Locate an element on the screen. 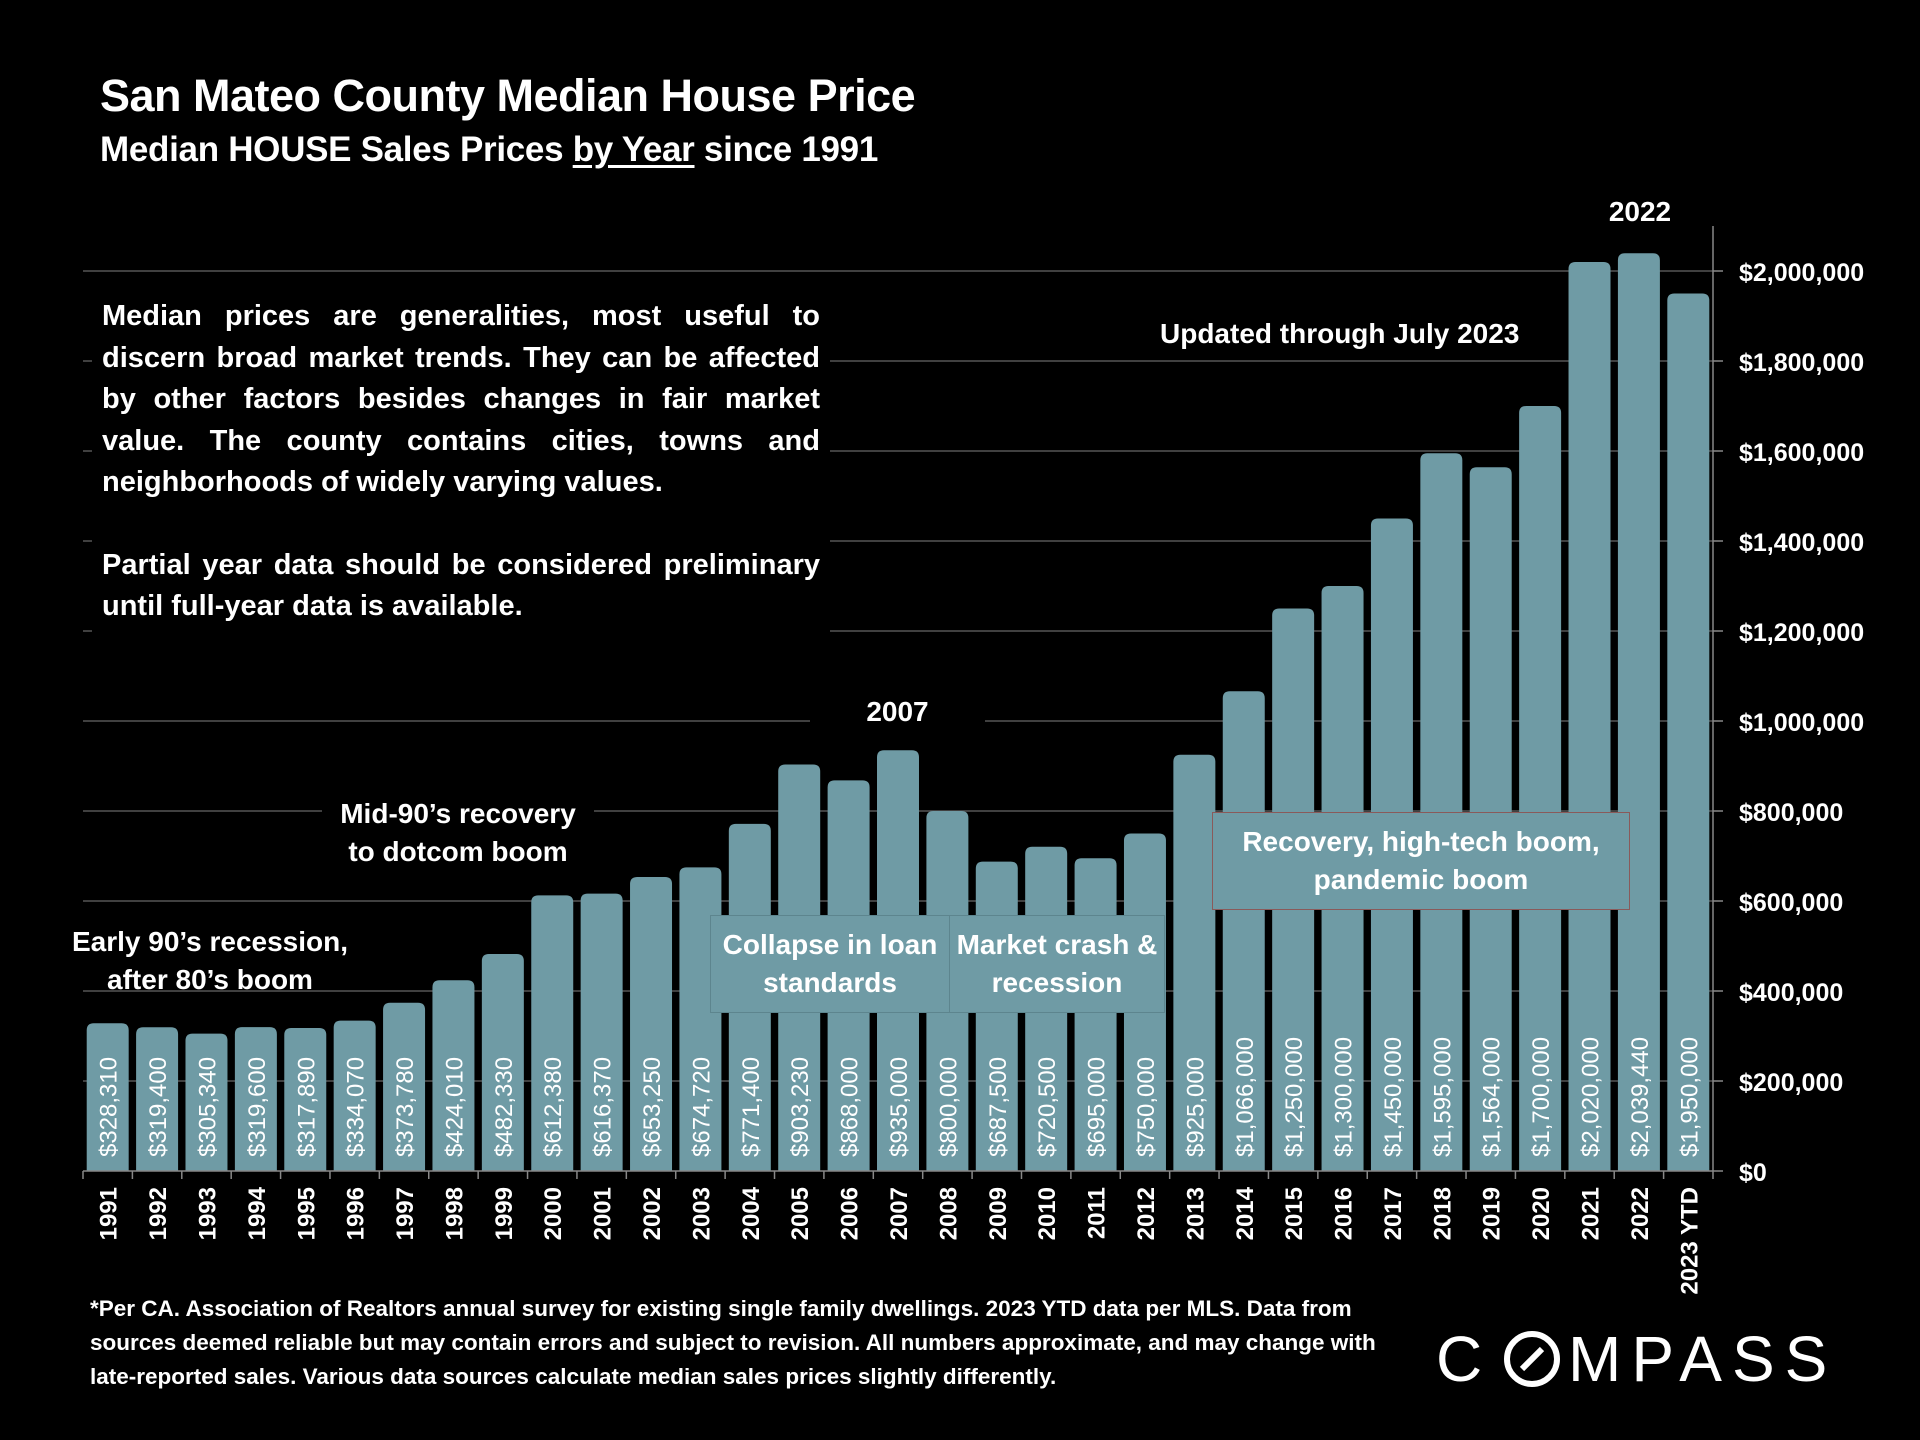  chart-title: San Mateo County Median House Price is located at coordinates (508, 95).